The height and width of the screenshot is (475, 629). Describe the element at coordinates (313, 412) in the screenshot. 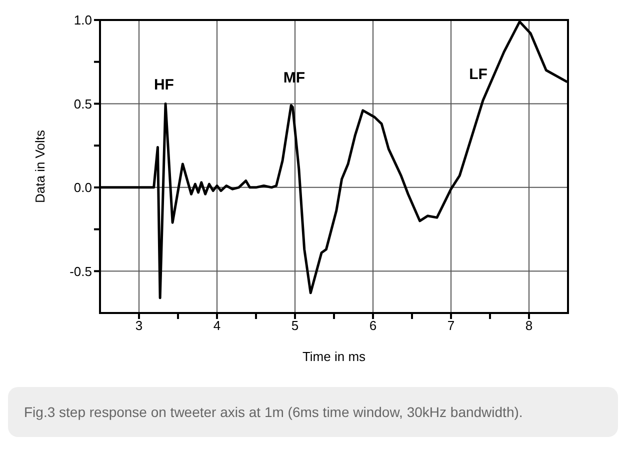

I see `caption: Fig.3 step response on tweeter axis at 1m (6ms time window, 30kHz bandwidth).` at that location.